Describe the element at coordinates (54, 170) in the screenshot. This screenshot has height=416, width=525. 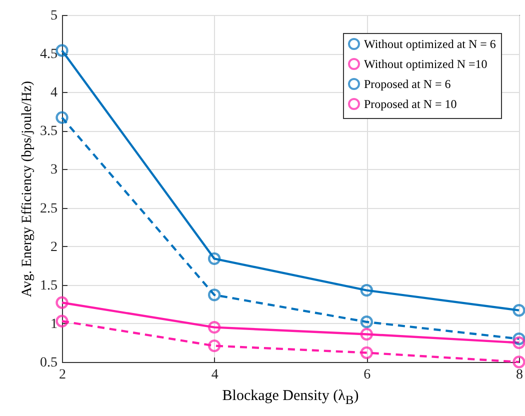
I see `y-tick-label: 3` at that location.